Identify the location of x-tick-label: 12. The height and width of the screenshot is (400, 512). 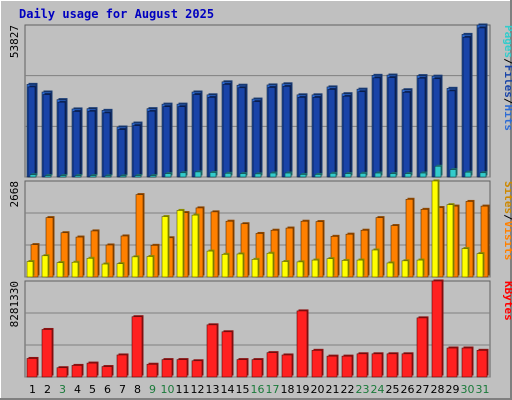
(198, 389).